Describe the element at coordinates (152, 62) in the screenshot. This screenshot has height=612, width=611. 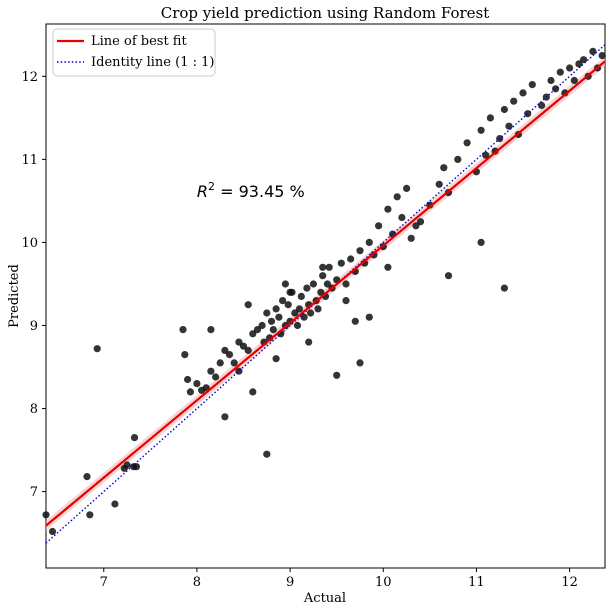
I see `legend-identity-line-label: Identity line (1 : 1)` at that location.